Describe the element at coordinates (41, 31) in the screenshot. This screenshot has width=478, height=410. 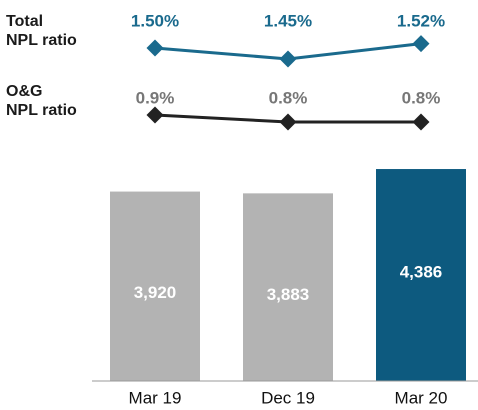
I see `series-label: Total NPL ratio` at that location.